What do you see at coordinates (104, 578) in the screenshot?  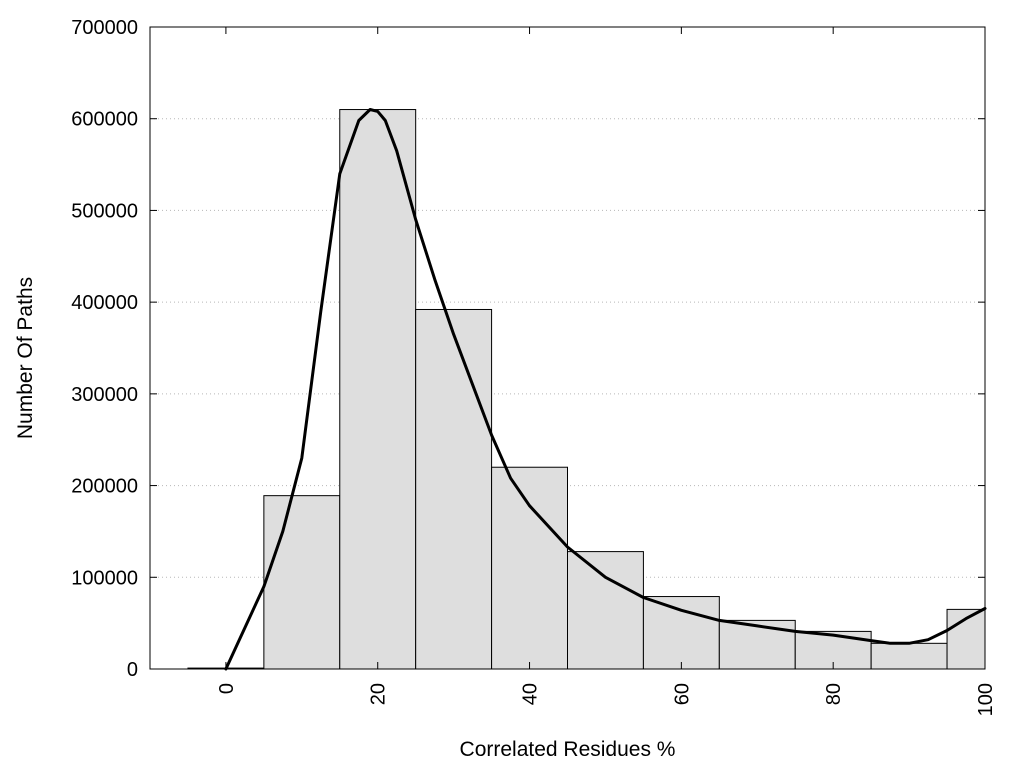 I see `y-tick-label: 100000` at bounding box center [104, 578].